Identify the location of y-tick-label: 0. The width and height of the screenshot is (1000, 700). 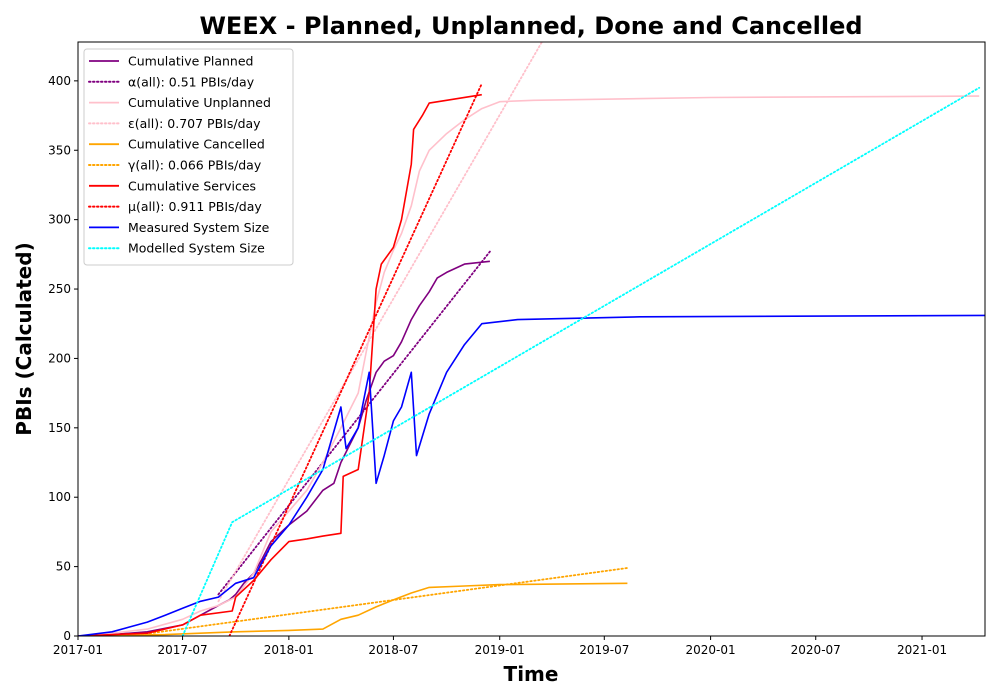
(67, 636).